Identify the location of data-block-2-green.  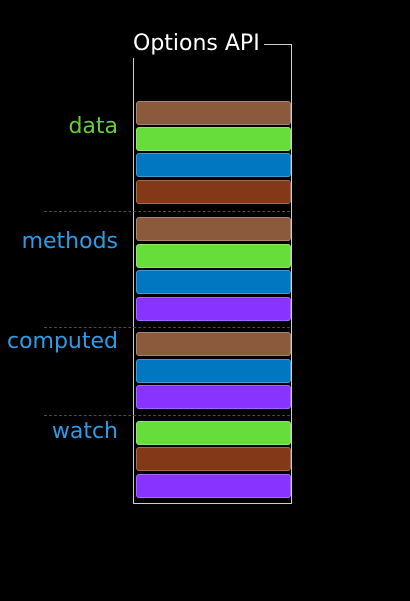
(213, 139).